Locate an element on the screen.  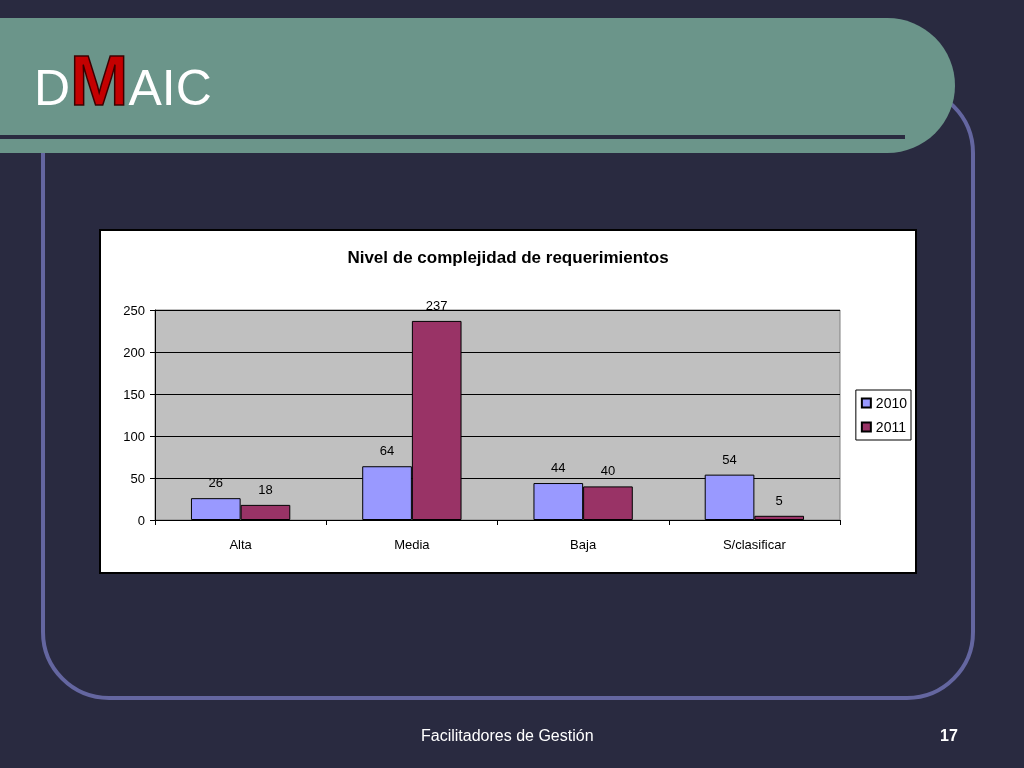
x-tick-label: S/clasificar is located at coordinates (754, 544).